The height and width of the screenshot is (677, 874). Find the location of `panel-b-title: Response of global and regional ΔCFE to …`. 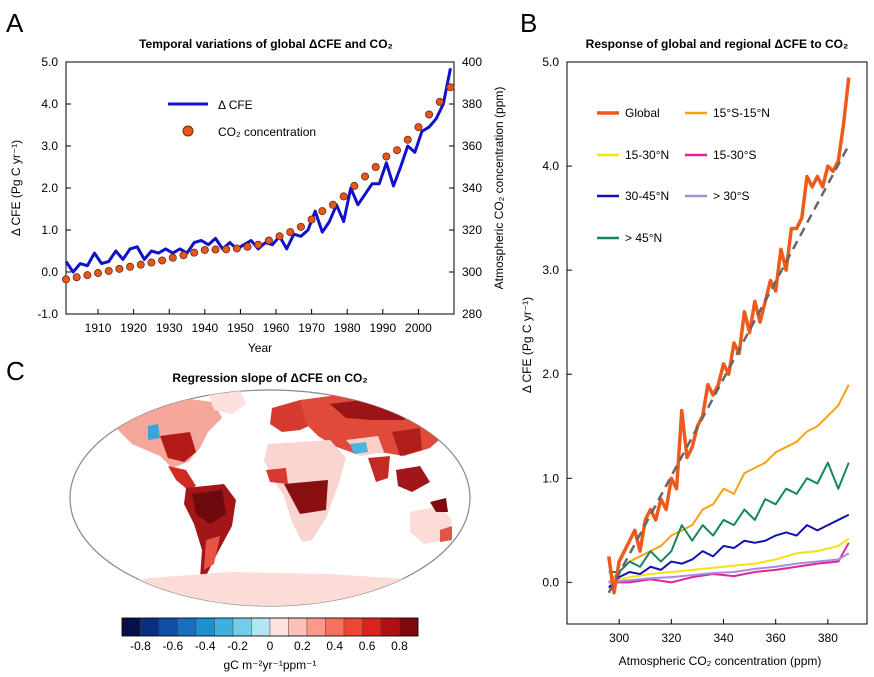

panel-b-title: Response of global and regional ΔCFE to … is located at coordinates (717, 44).